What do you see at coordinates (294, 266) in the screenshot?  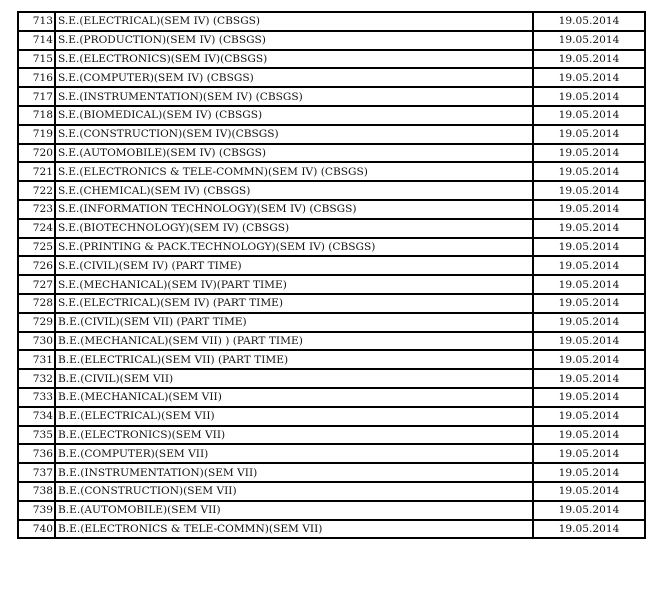 I see `course-name: S.E.(CIVIL)(SEM IV) (PART TIME)` at bounding box center [294, 266].